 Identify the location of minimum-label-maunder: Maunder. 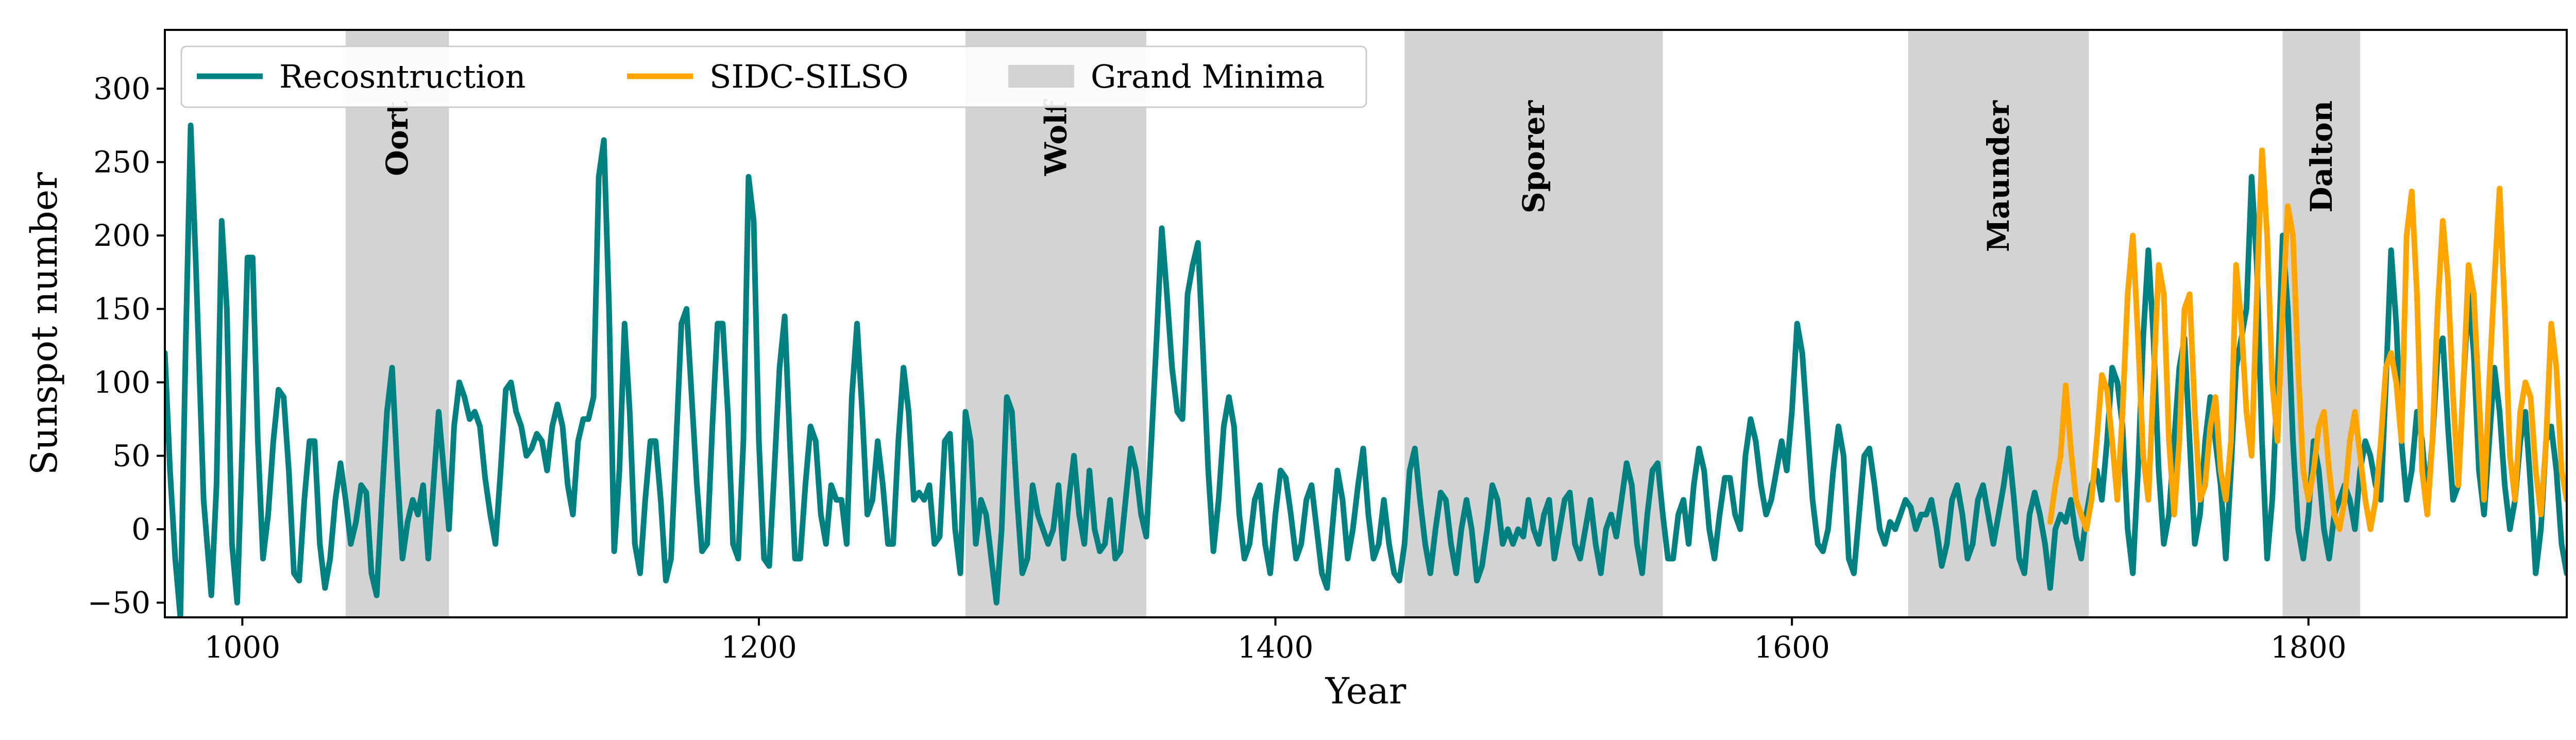
(1998, 176).